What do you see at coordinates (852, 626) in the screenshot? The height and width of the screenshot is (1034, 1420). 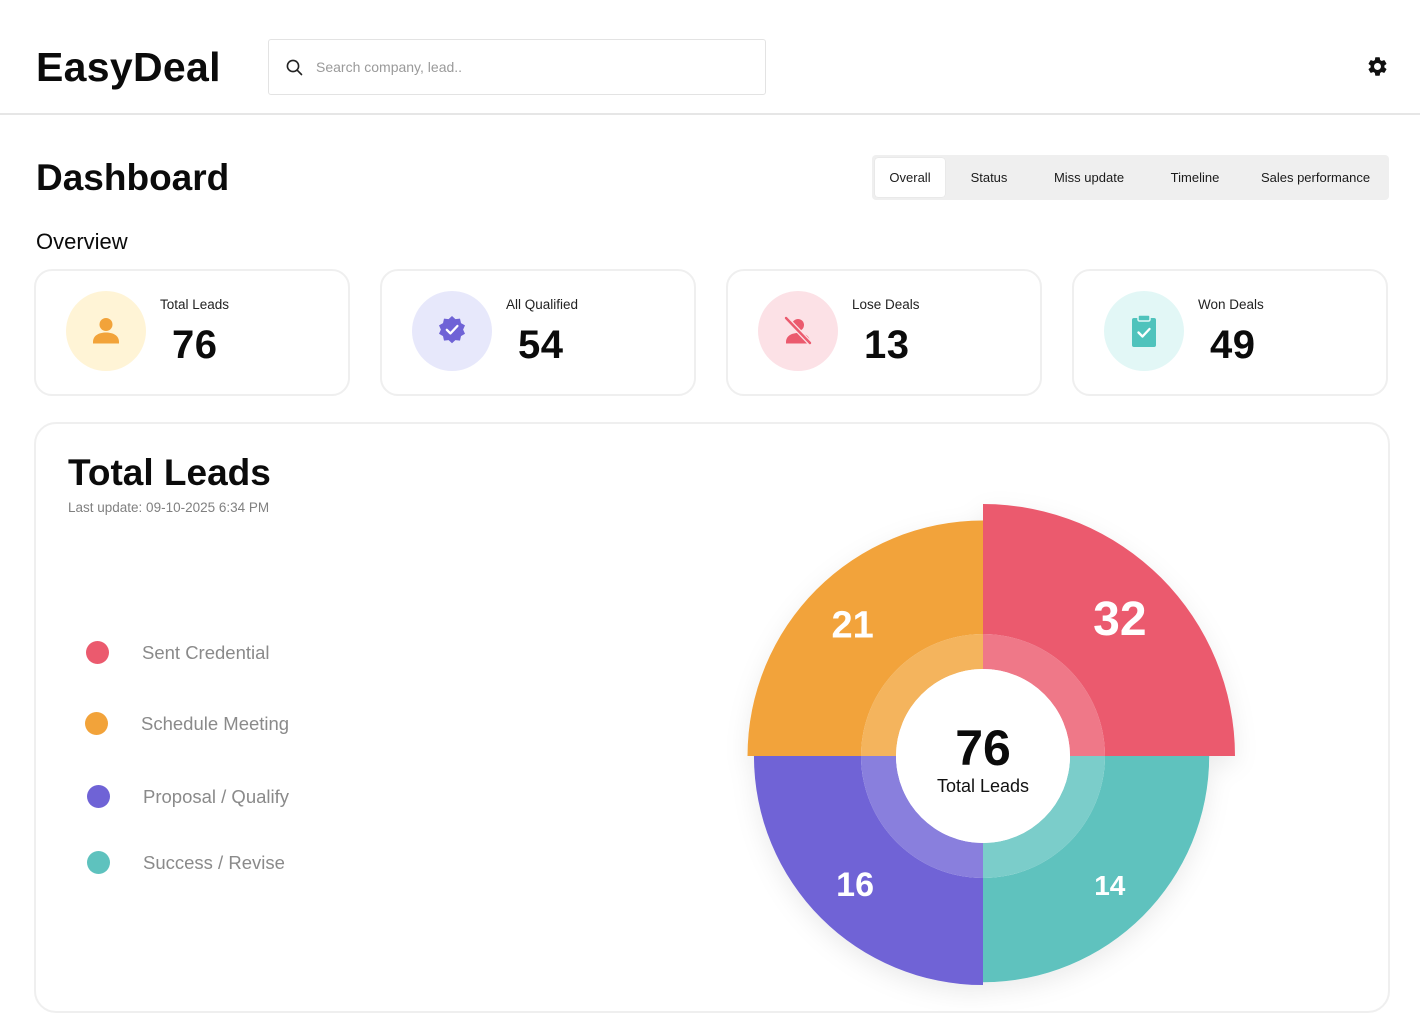 I see `chart-slice-label: 21` at bounding box center [852, 626].